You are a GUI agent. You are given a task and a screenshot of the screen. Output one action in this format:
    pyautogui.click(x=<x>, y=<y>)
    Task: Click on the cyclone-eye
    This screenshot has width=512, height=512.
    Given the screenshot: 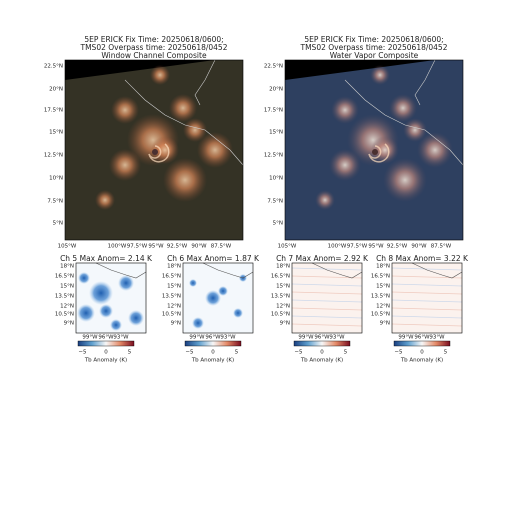 What is the action you would take?
    pyautogui.click(x=375, y=152)
    